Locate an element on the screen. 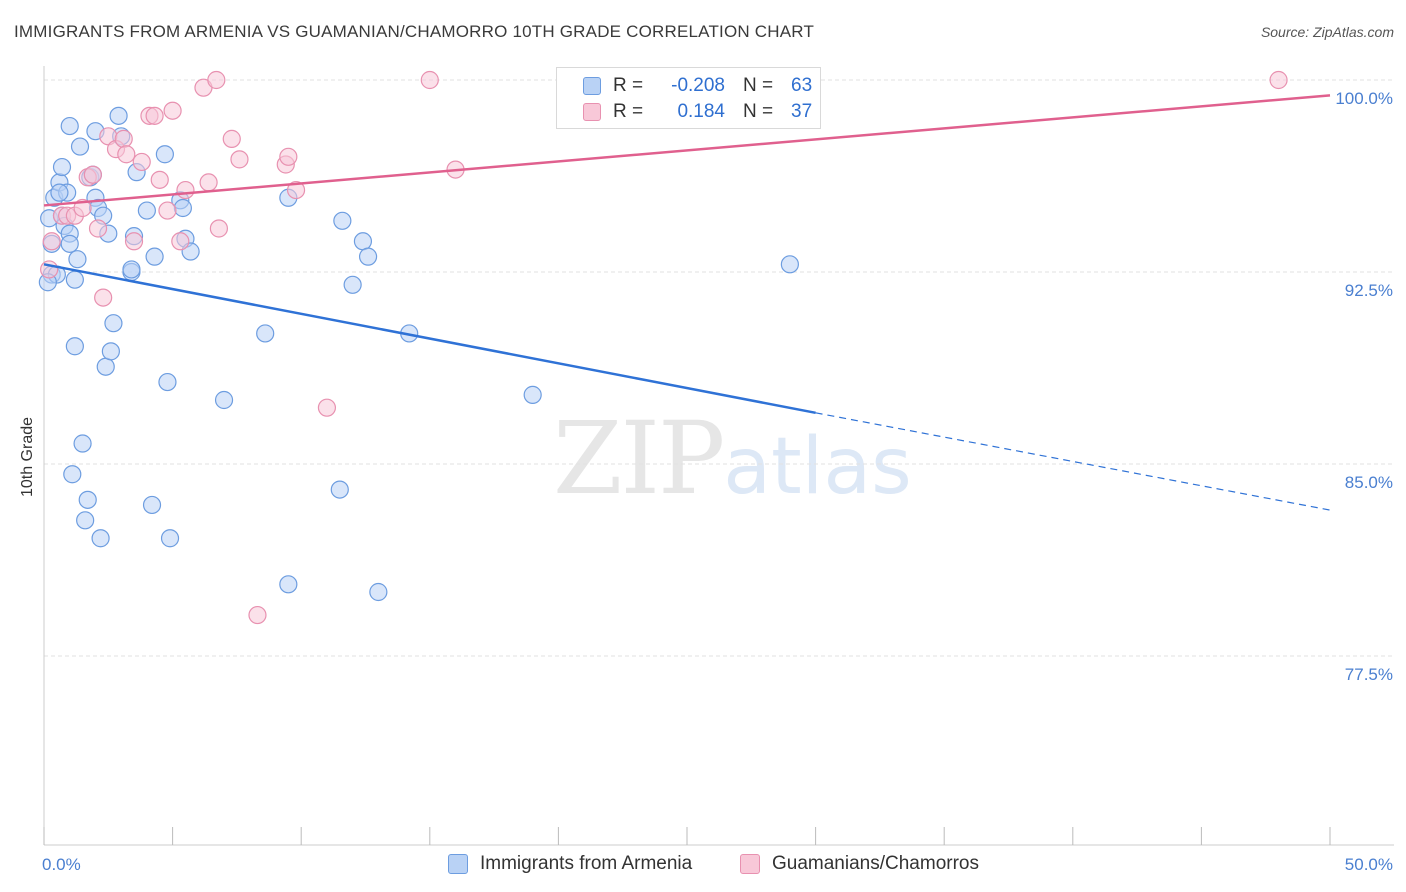  legend-label: Guamanians/Chamorros is located at coordinates (875, 863).